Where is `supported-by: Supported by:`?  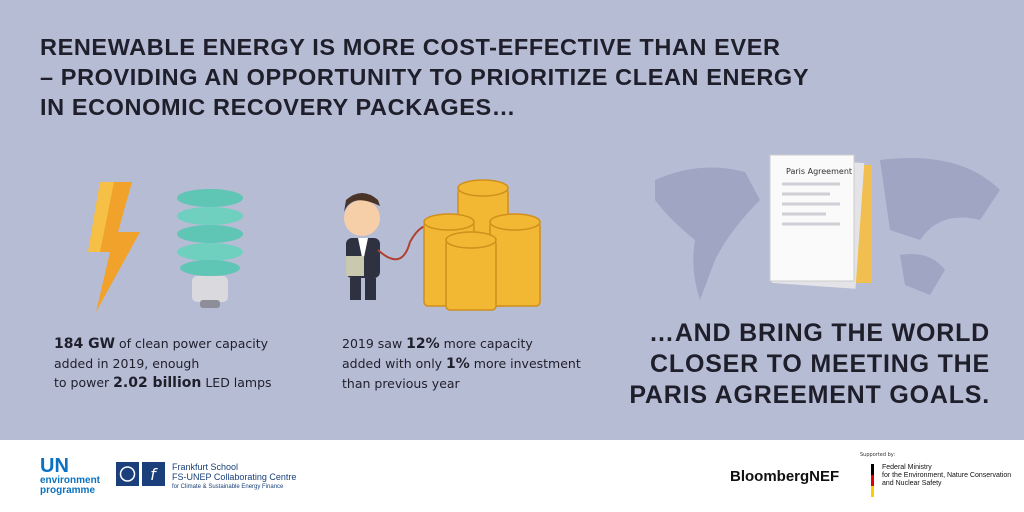 supported-by: Supported by: is located at coordinates (878, 455).